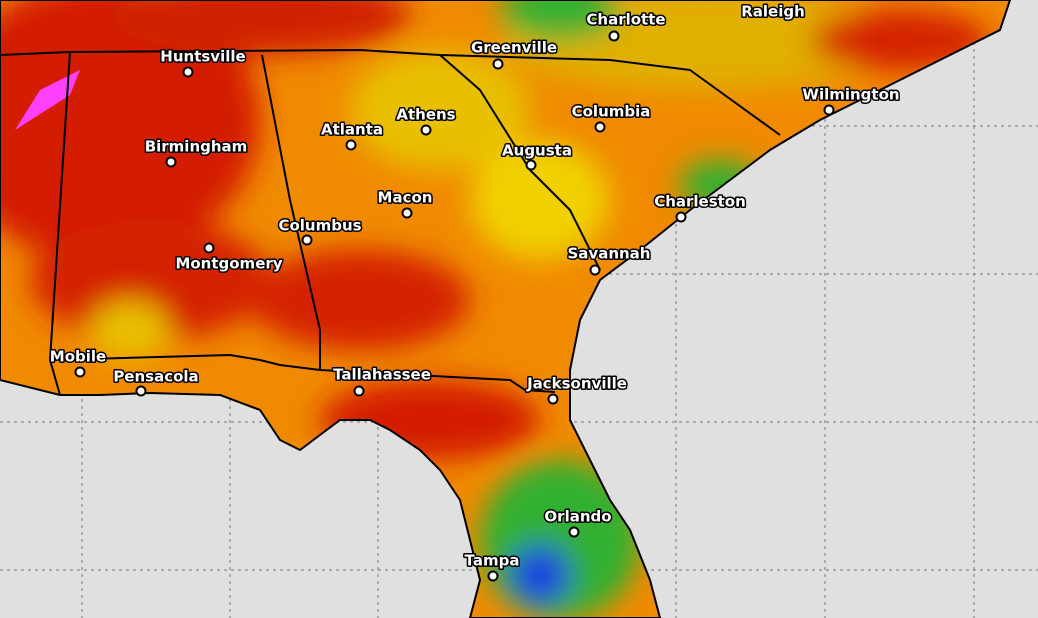 The image size is (1038, 618). Describe the element at coordinates (425, 115) in the screenshot. I see `city-label: Athens` at that location.